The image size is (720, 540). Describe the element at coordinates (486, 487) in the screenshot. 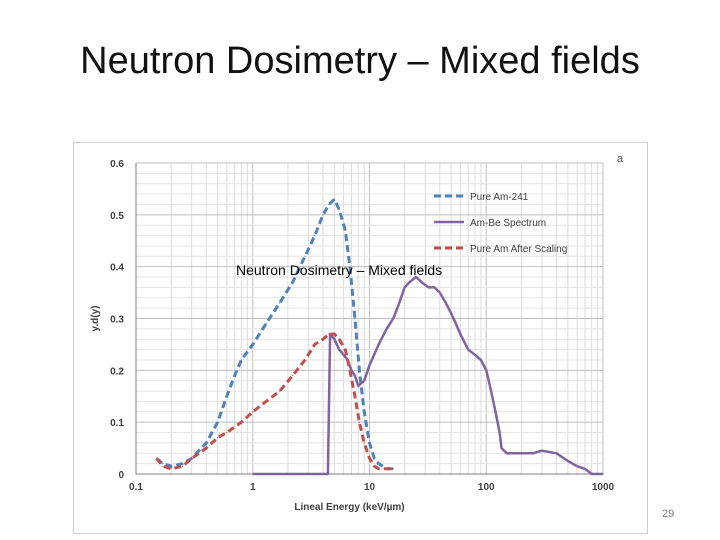

I see `x-tick-label: 100` at that location.